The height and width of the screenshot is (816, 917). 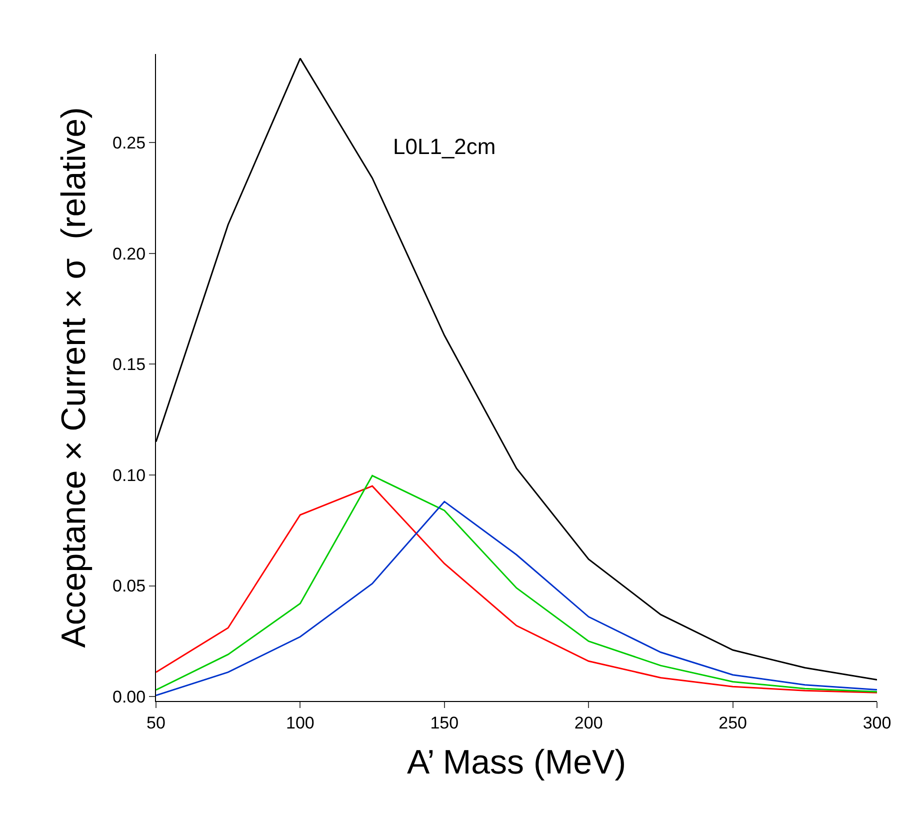 I want to click on x-tick-label: 100, so click(x=300, y=722).